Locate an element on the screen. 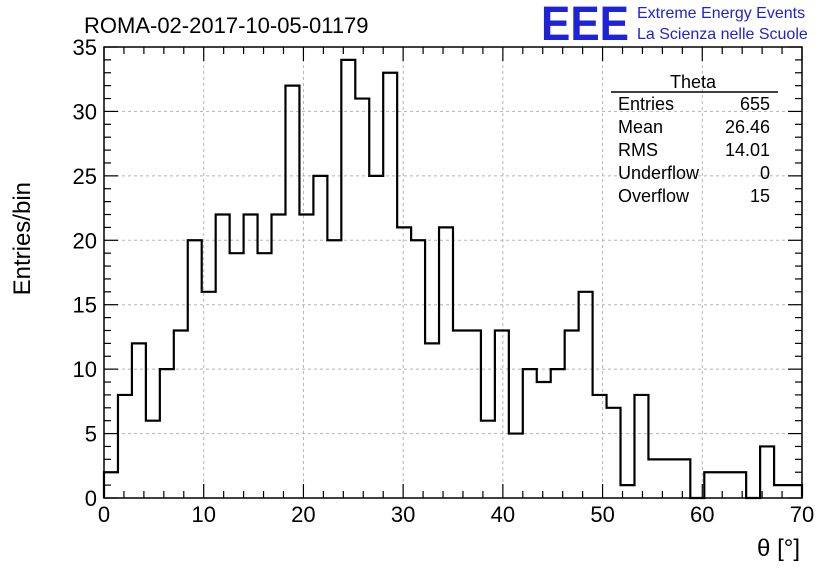  logo-line-1: Extreme Energy Events is located at coordinates (721, 13).